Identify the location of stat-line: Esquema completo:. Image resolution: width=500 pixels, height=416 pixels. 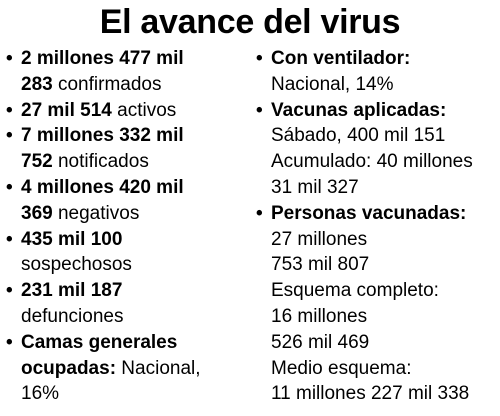
(355, 291).